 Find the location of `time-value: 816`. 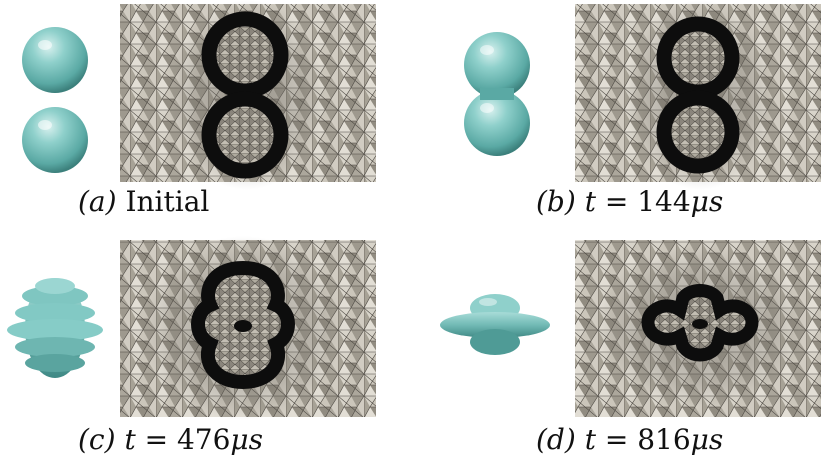

time-value: 816 is located at coordinates (664, 439).